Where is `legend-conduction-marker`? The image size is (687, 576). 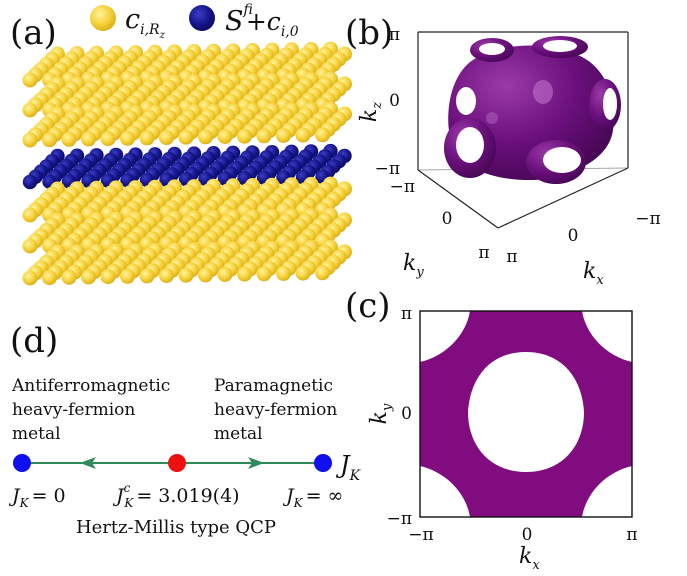
legend-conduction-marker is located at coordinates (103, 18).